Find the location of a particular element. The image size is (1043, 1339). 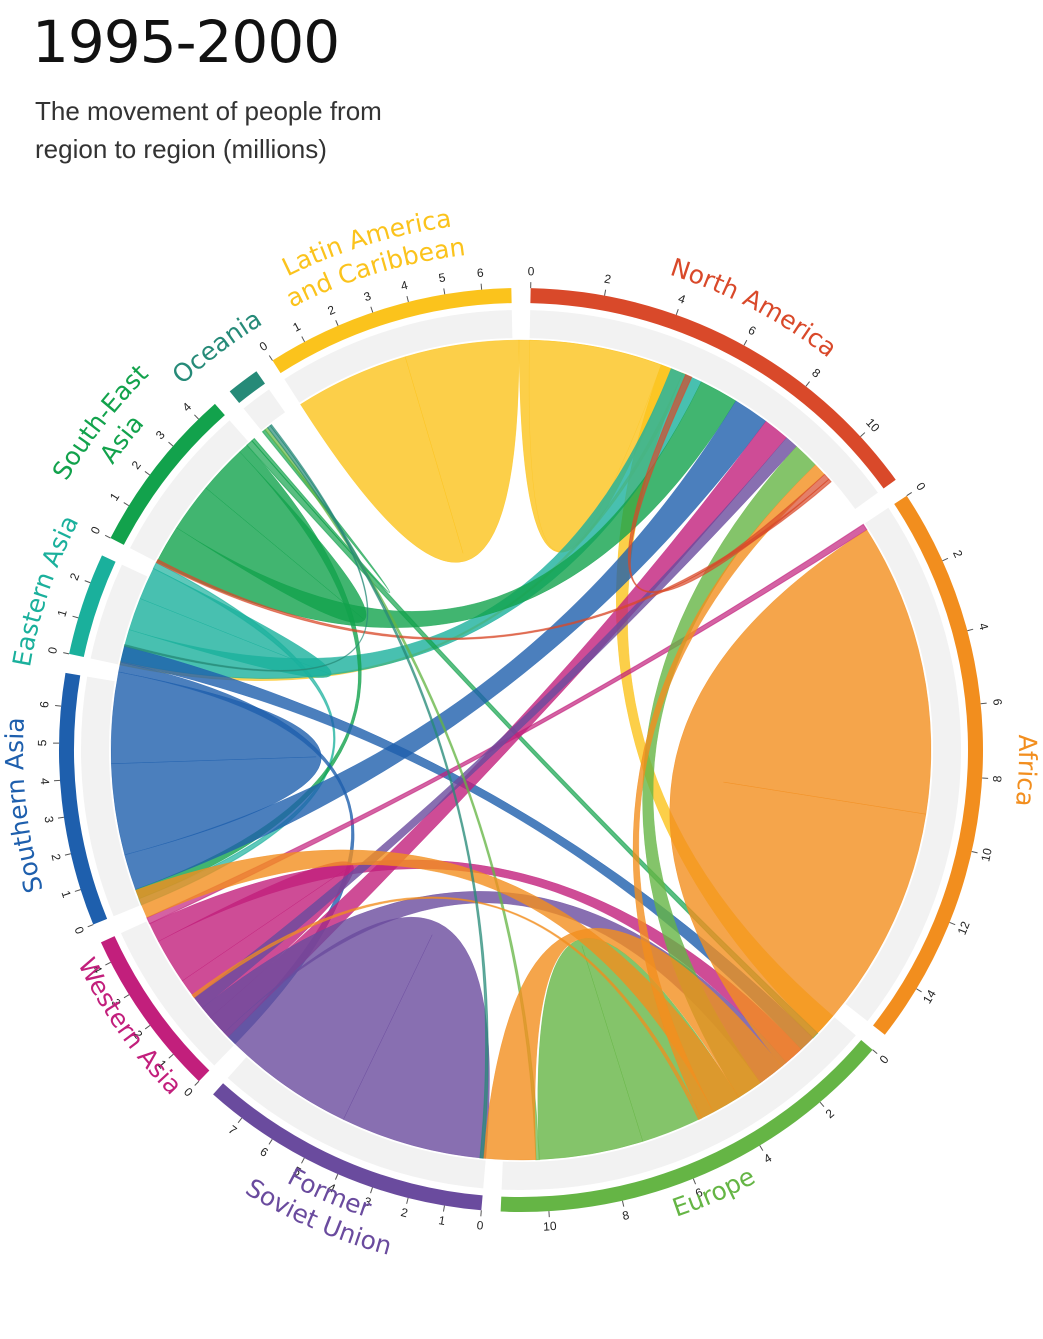

ribbon-africa-to-europe is located at coordinates (632, 1044).